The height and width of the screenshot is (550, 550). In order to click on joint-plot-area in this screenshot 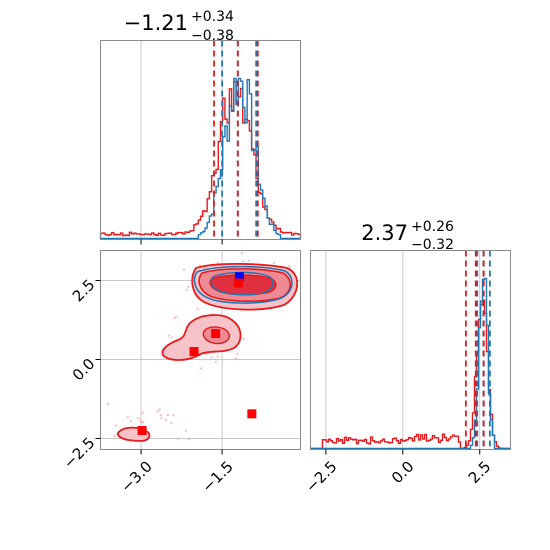, I will do `click(197, 346)`.